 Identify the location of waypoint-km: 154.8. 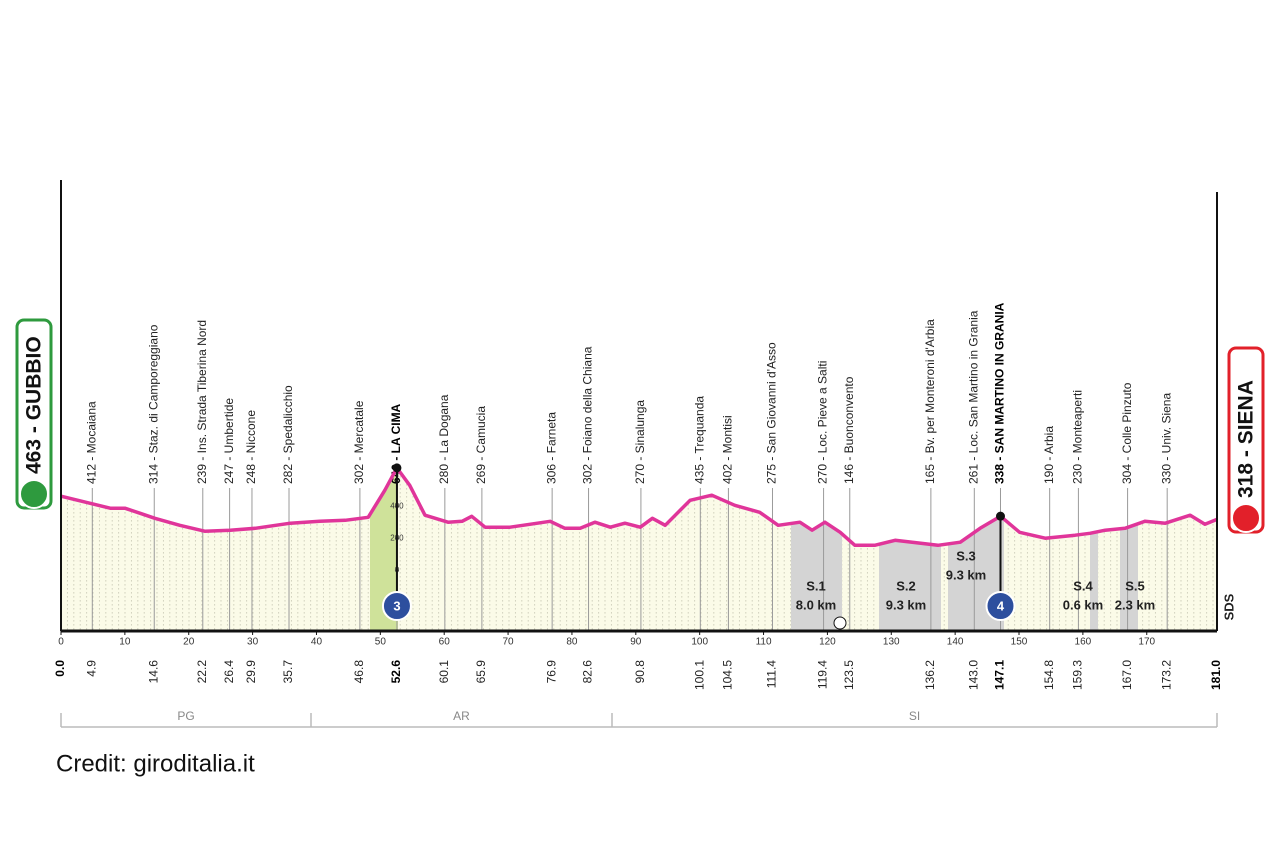
(1049, 675).